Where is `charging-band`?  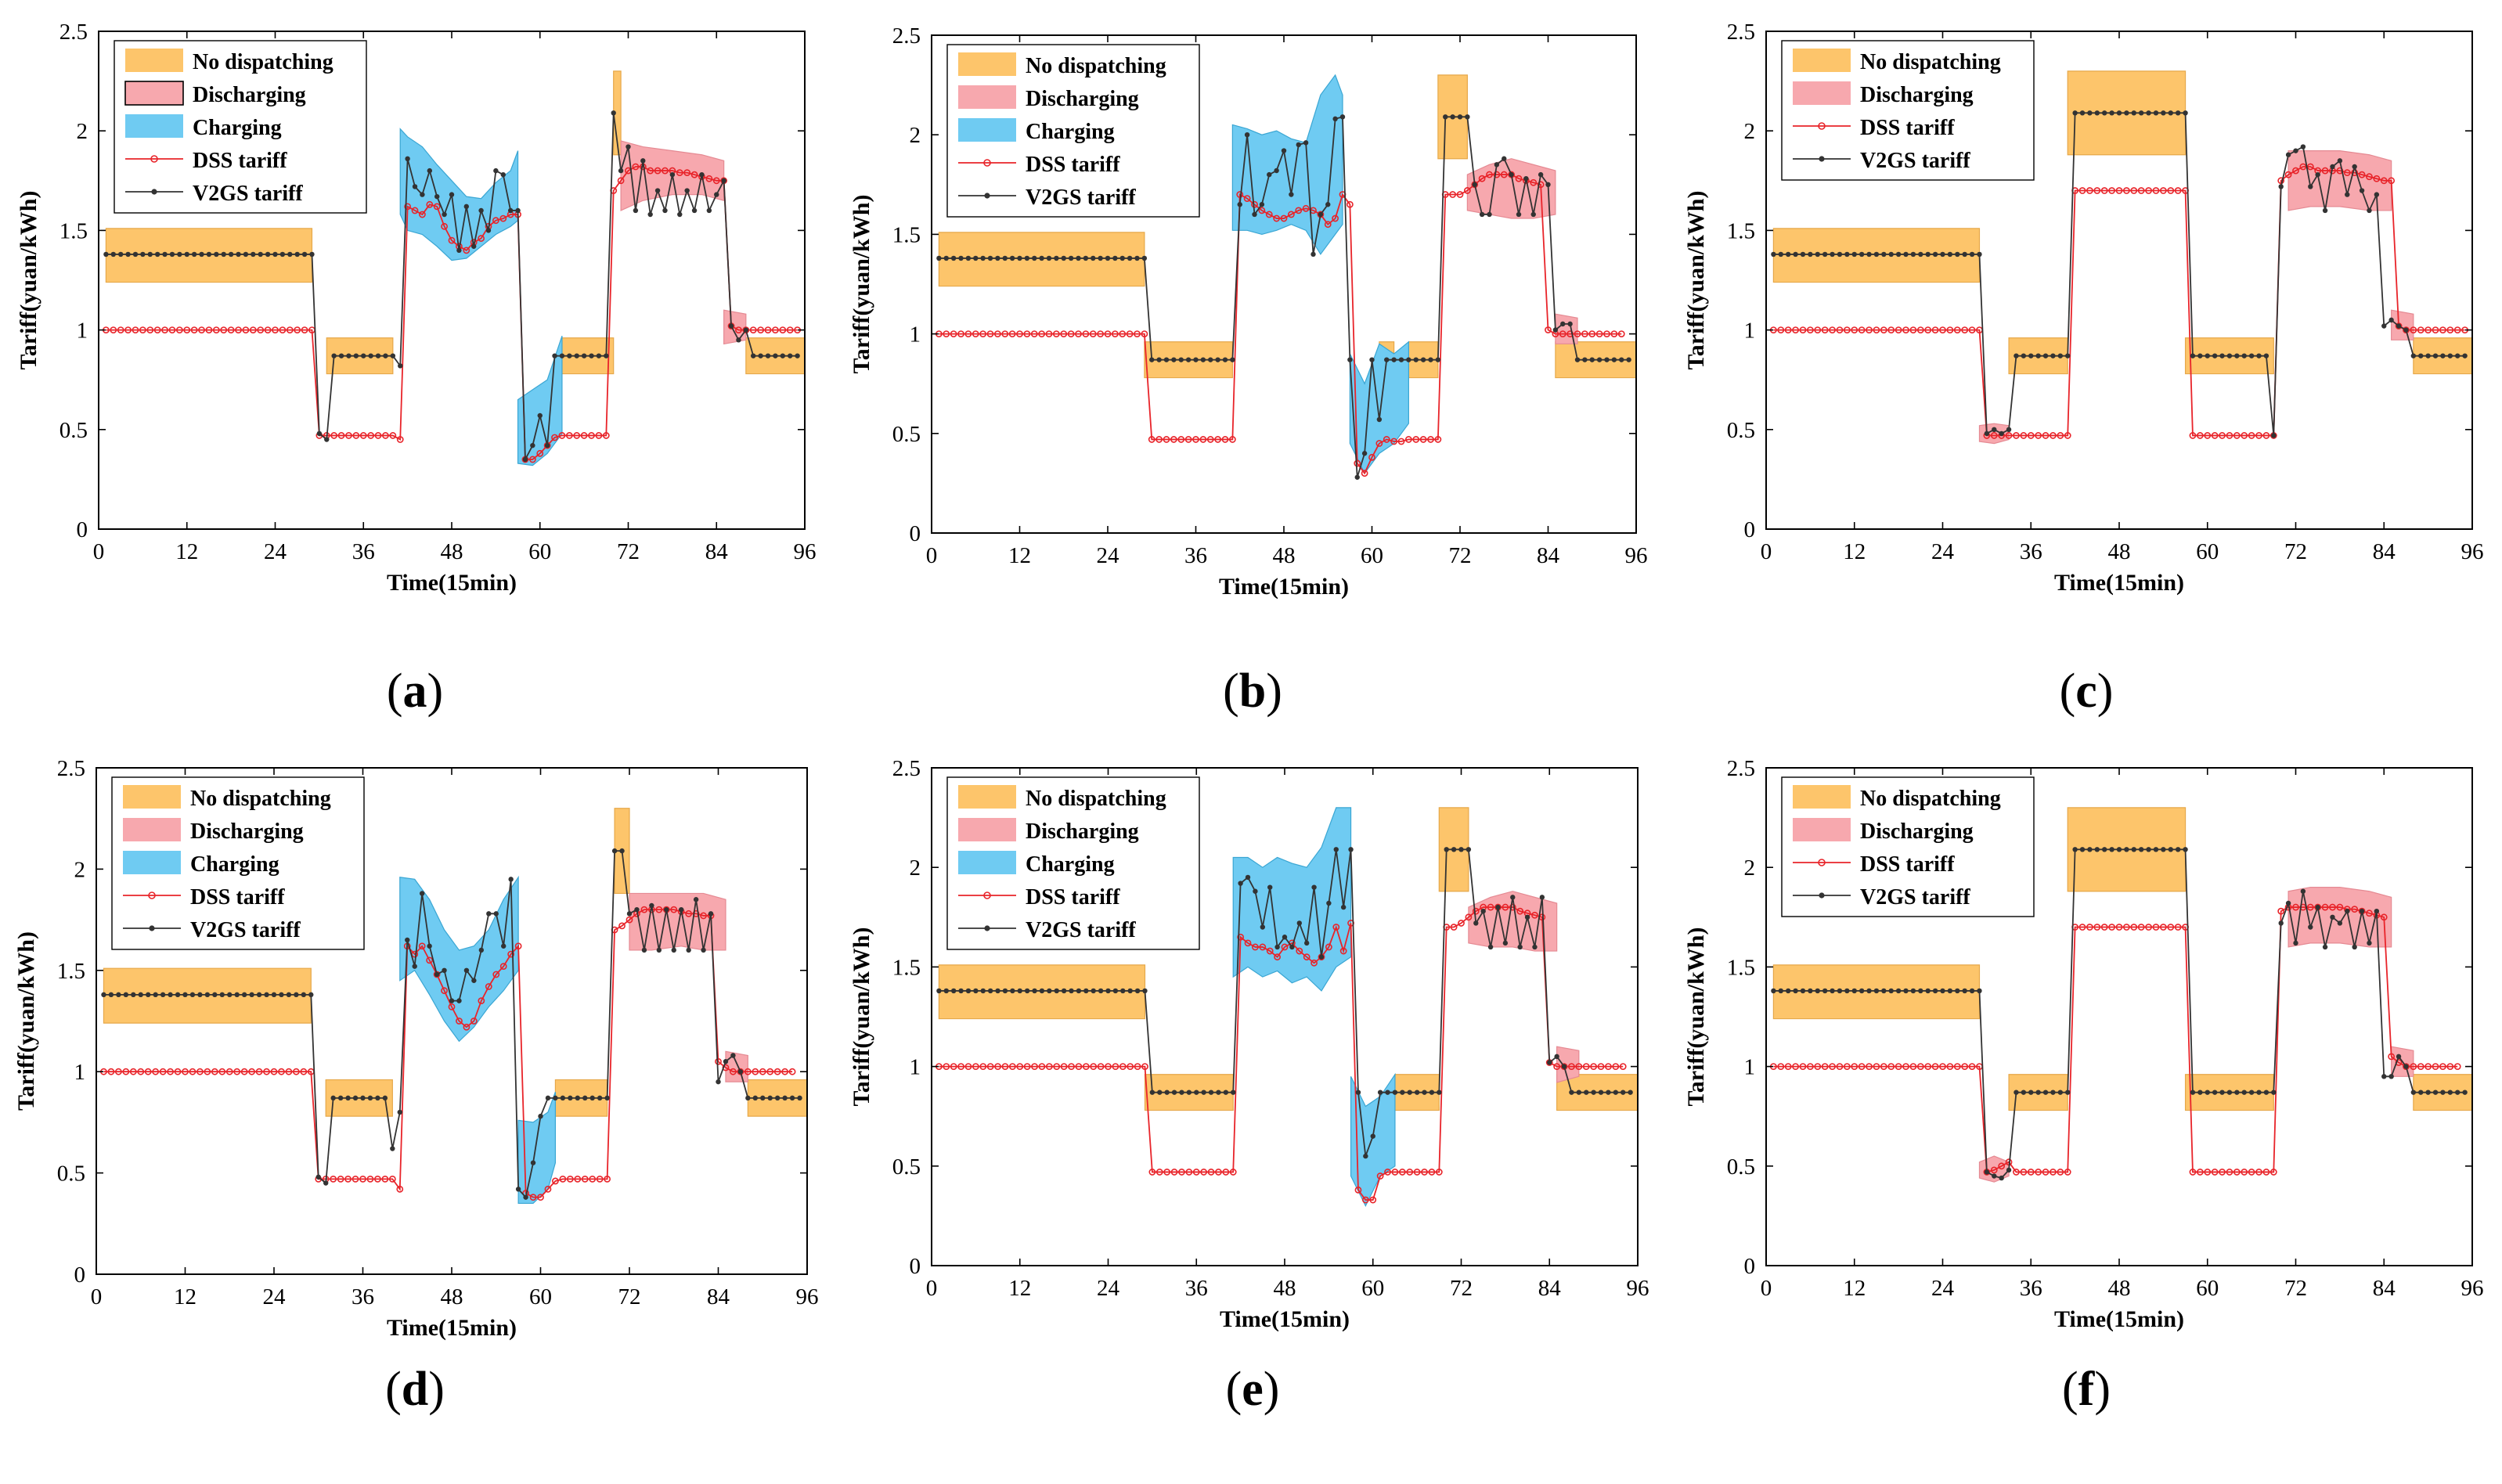 charging-band is located at coordinates (540, 401).